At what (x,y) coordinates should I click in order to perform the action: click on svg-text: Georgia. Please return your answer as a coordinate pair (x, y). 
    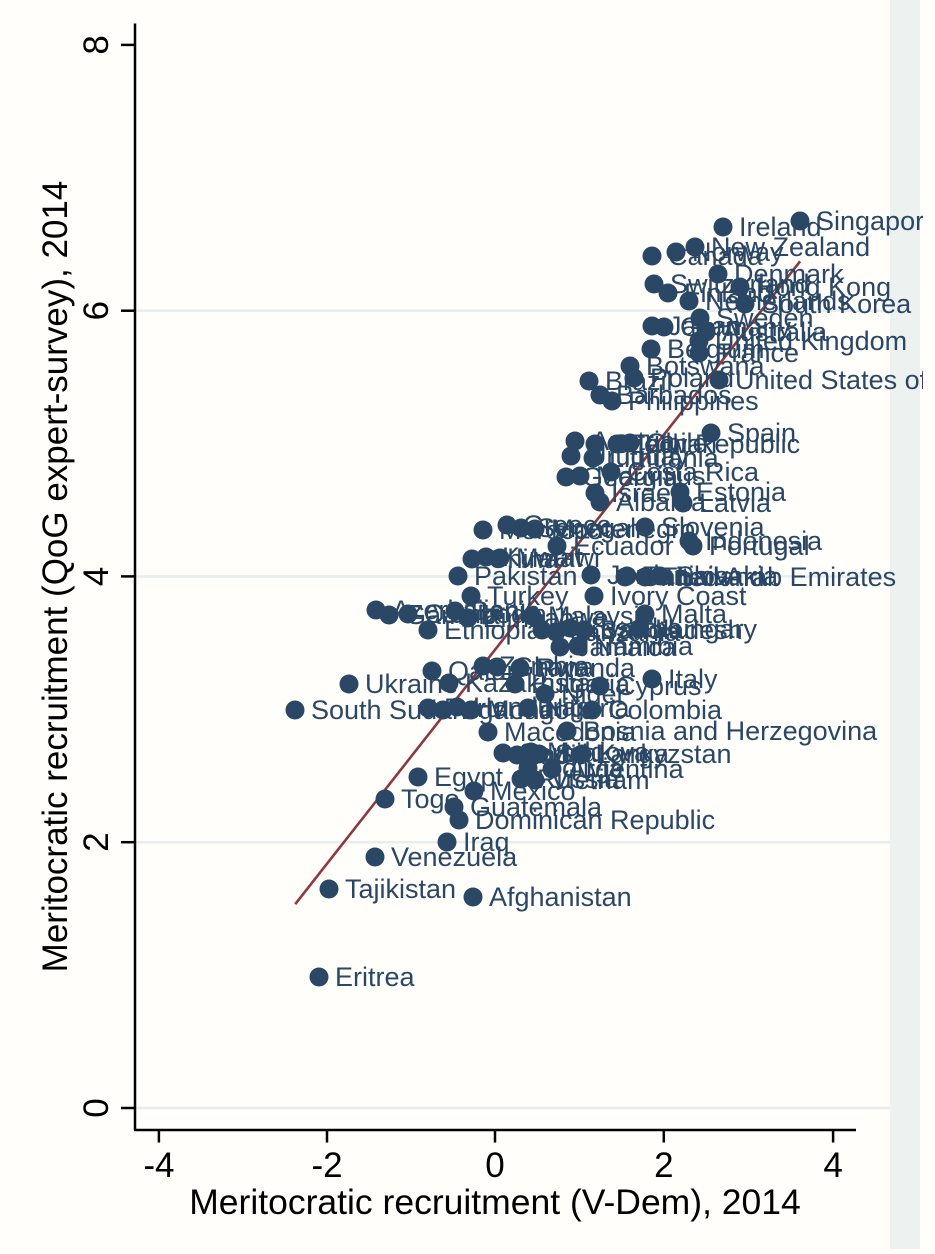
    Looking at the image, I should click on (630, 477).